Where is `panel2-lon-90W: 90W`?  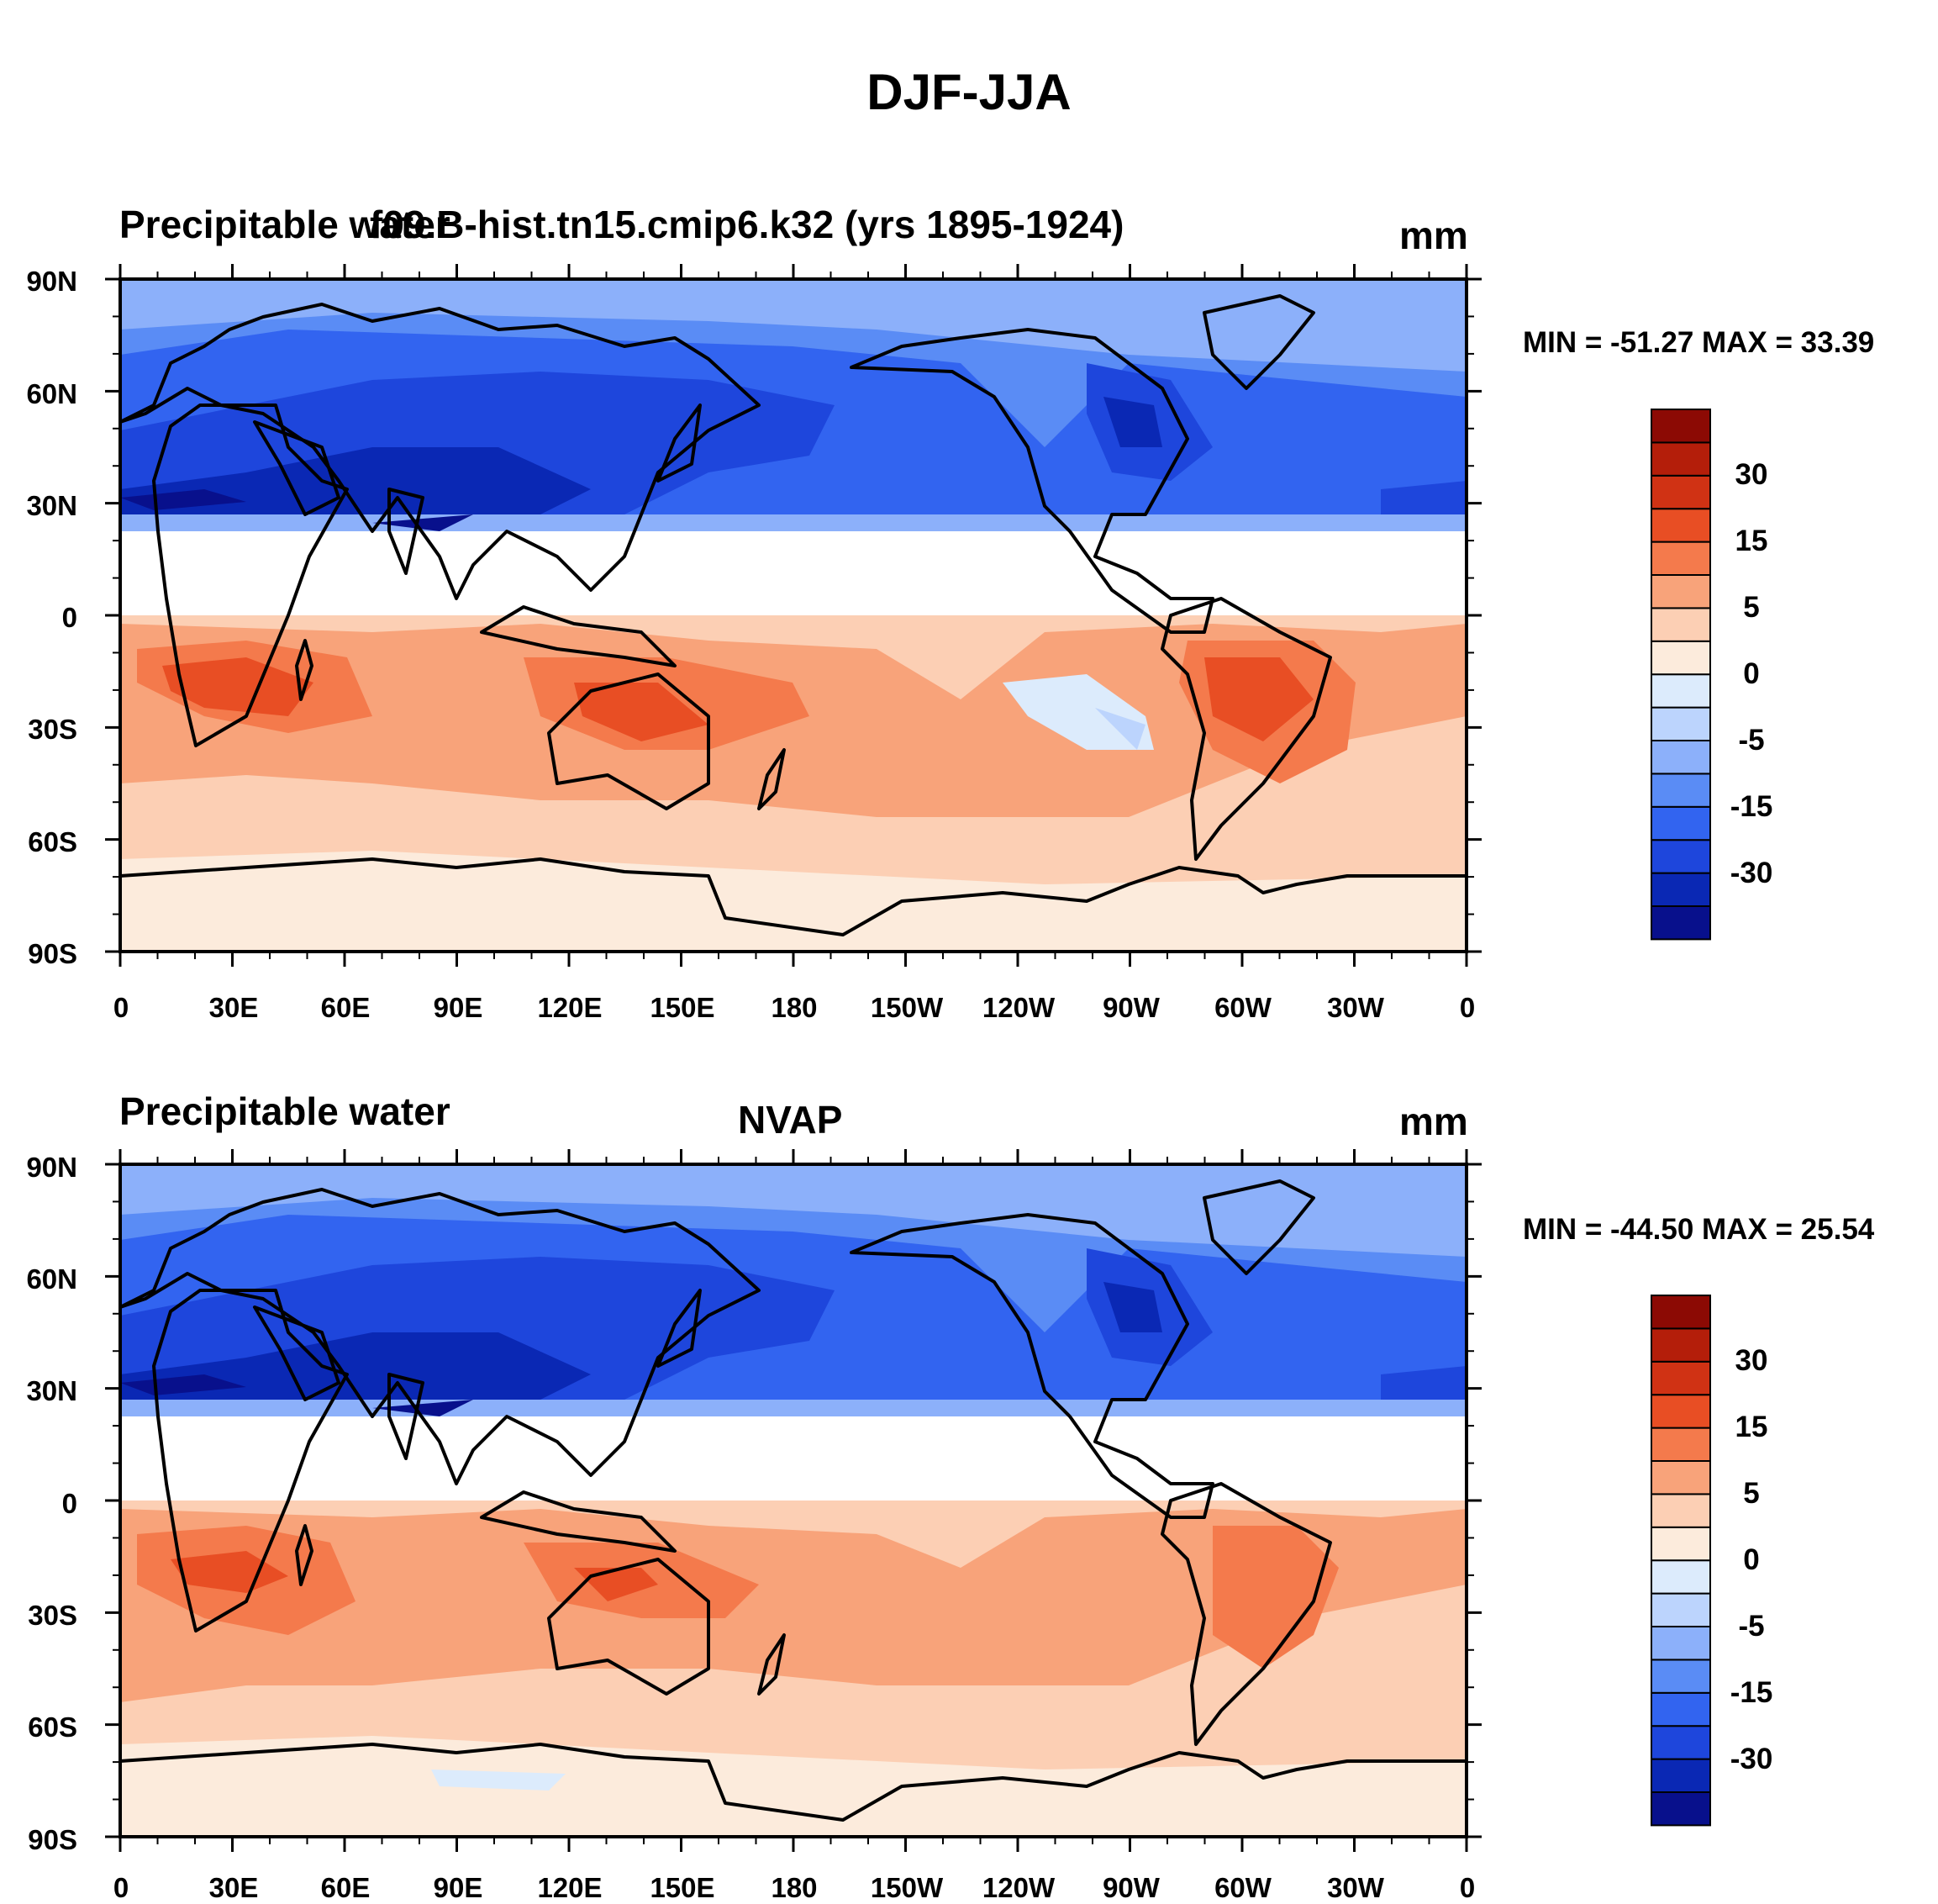 panel2-lon-90W: 90W is located at coordinates (1131, 1888).